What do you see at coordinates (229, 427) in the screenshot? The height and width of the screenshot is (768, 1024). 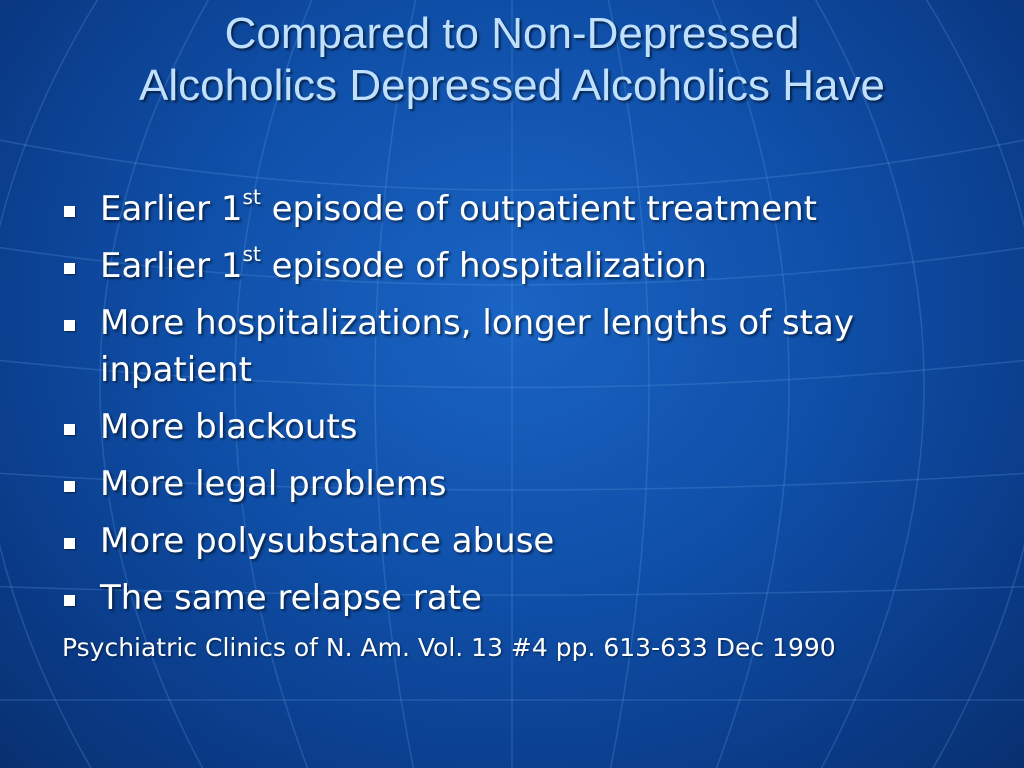 I see `bullet-text: More blackouts` at bounding box center [229, 427].